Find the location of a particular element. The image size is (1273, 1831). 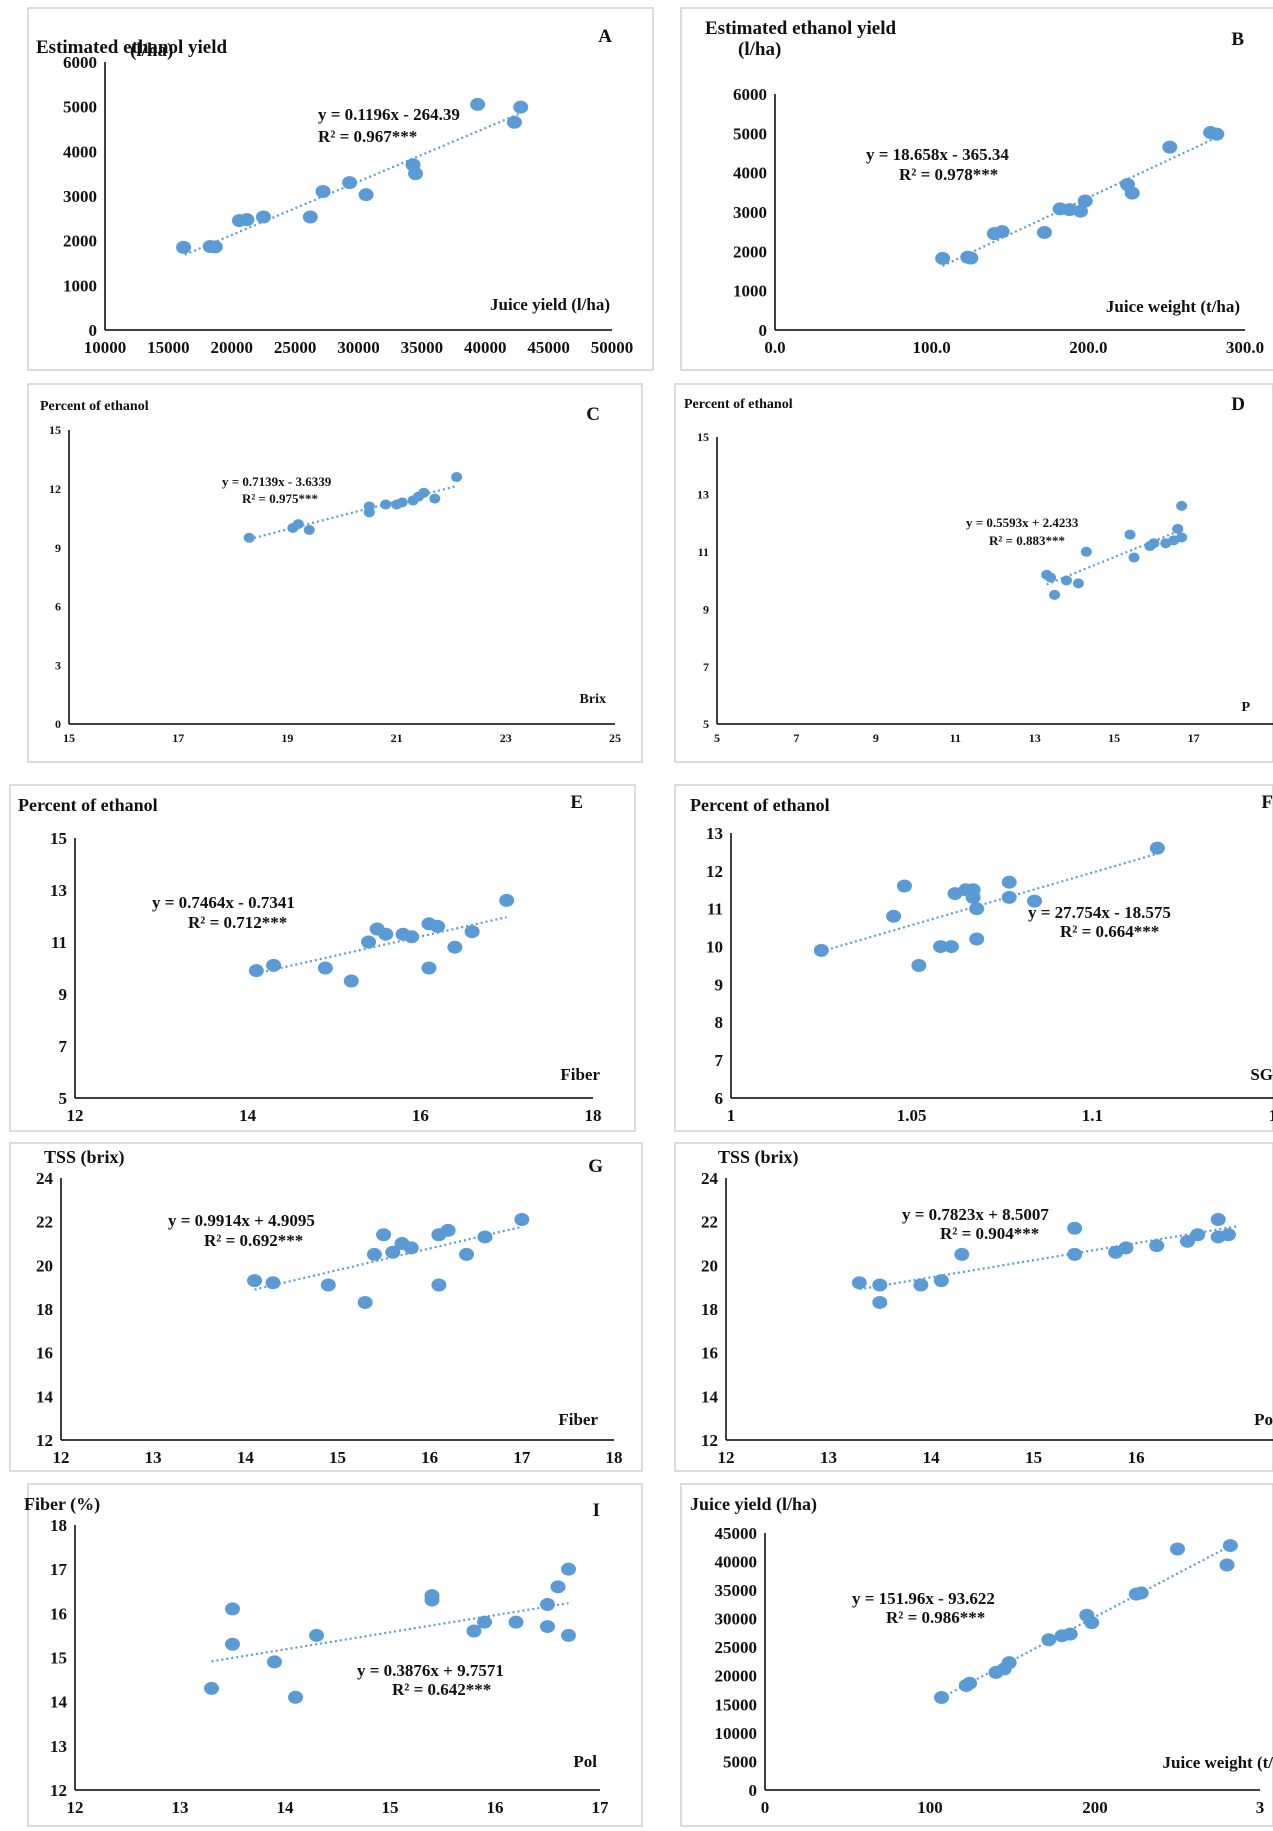

x-tick-label: 50000 is located at coordinates (612, 347).